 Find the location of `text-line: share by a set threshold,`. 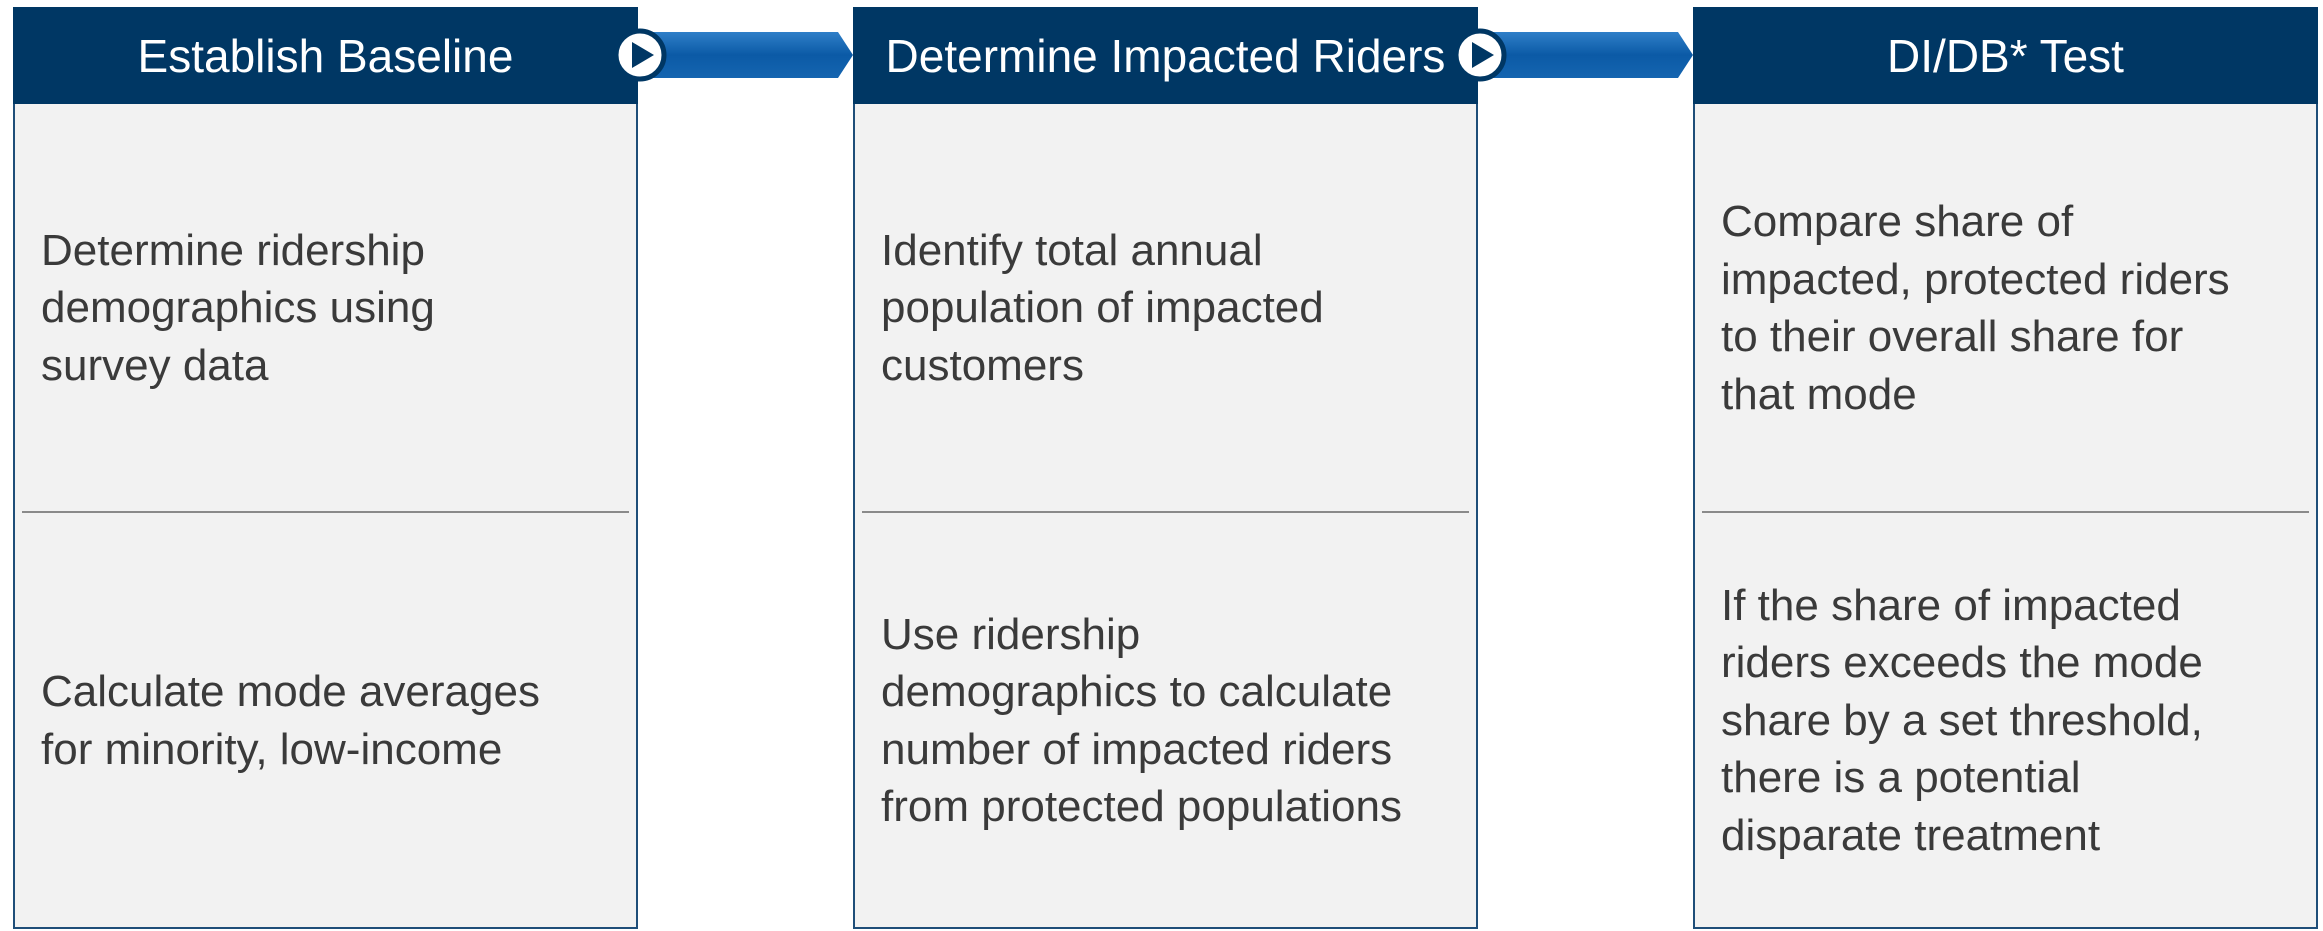

text-line: share by a set threshold, is located at coordinates (1962, 720).